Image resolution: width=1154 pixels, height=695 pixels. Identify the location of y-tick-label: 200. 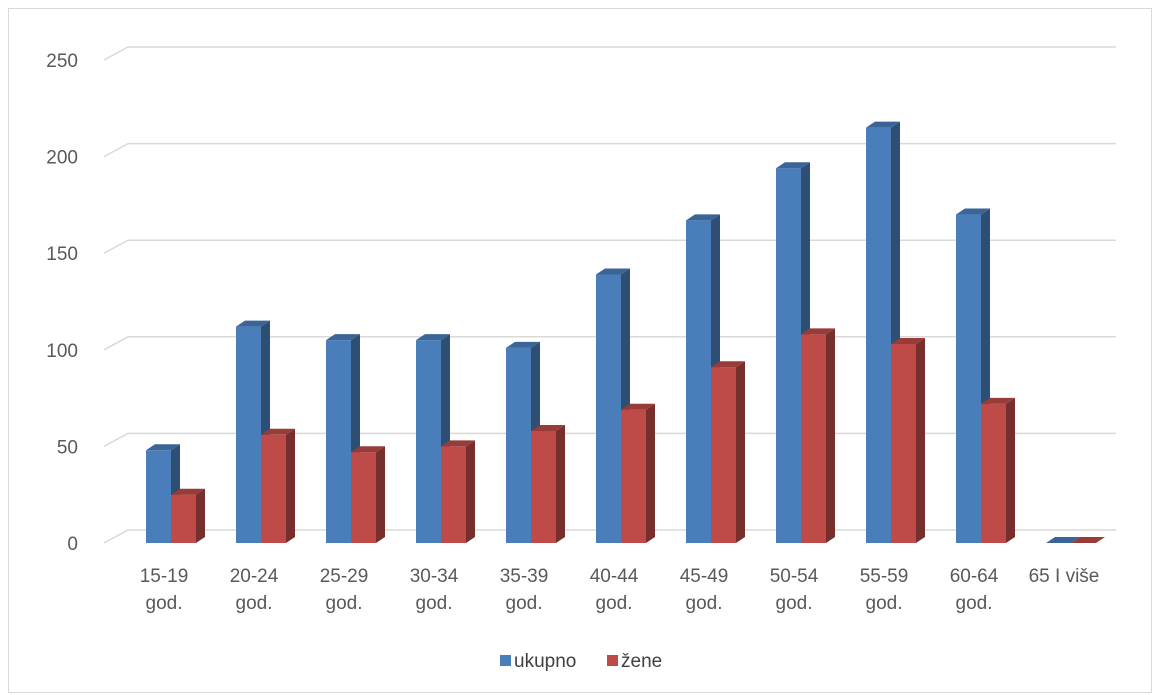
(62, 158).